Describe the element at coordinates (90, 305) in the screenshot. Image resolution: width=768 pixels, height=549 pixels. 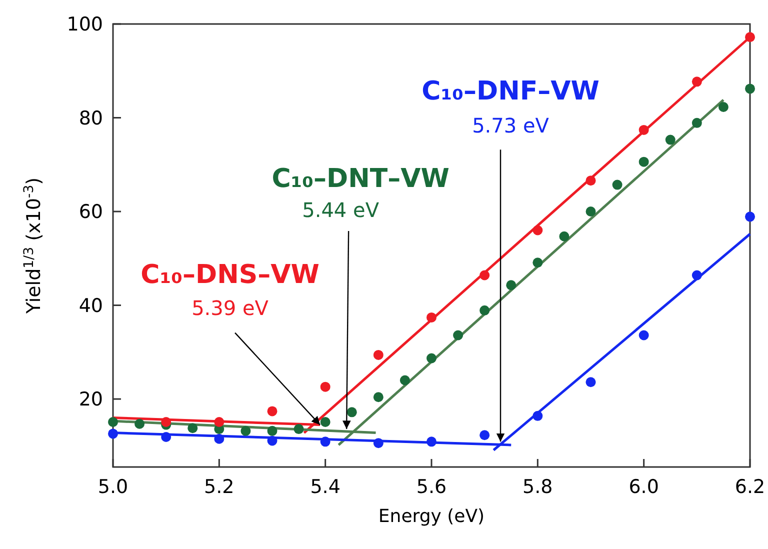
I see `y-tick-label: 40` at that location.